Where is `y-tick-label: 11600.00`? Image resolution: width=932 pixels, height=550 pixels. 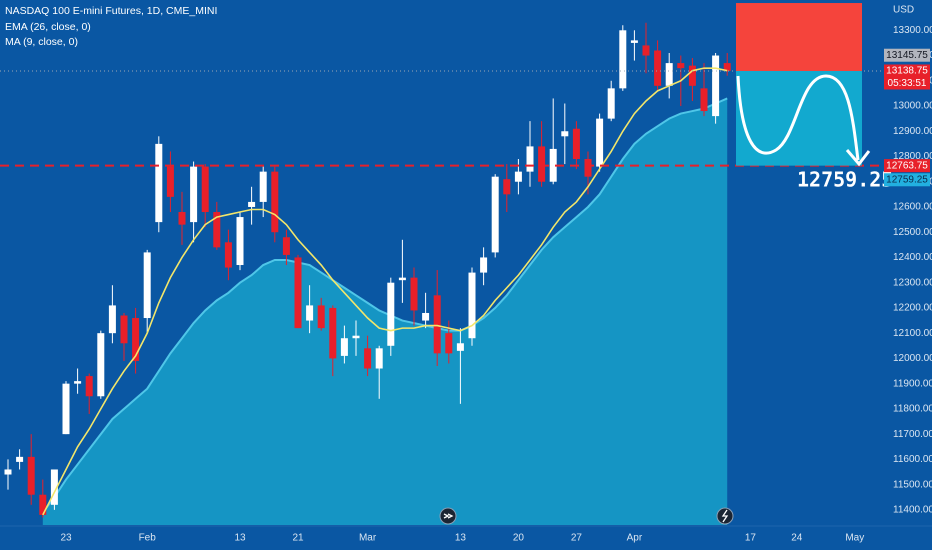 y-tick-label: 11600.00 is located at coordinates (912, 459).